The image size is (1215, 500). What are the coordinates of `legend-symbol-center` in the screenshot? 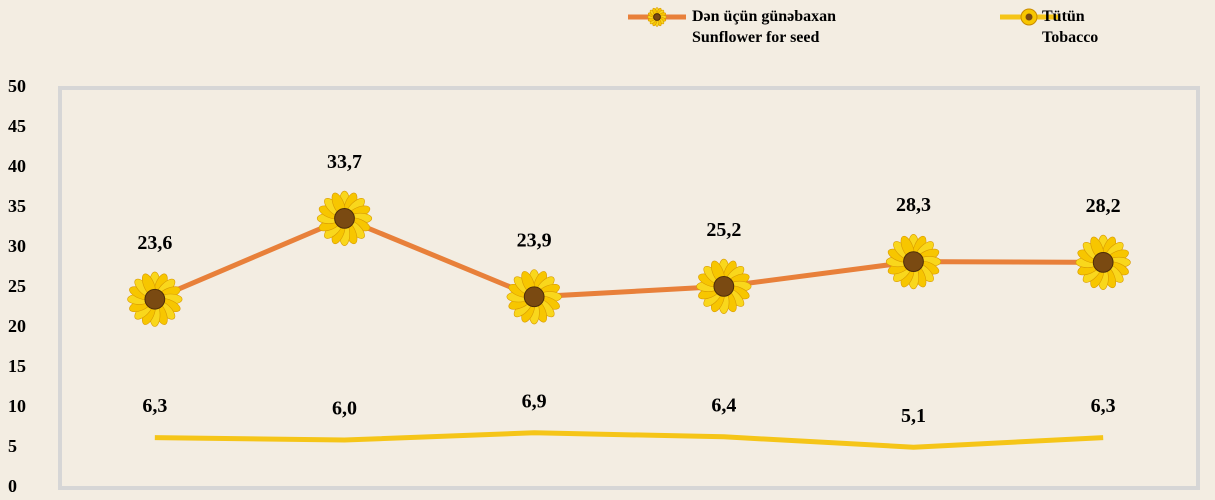 It's located at (1029, 17).